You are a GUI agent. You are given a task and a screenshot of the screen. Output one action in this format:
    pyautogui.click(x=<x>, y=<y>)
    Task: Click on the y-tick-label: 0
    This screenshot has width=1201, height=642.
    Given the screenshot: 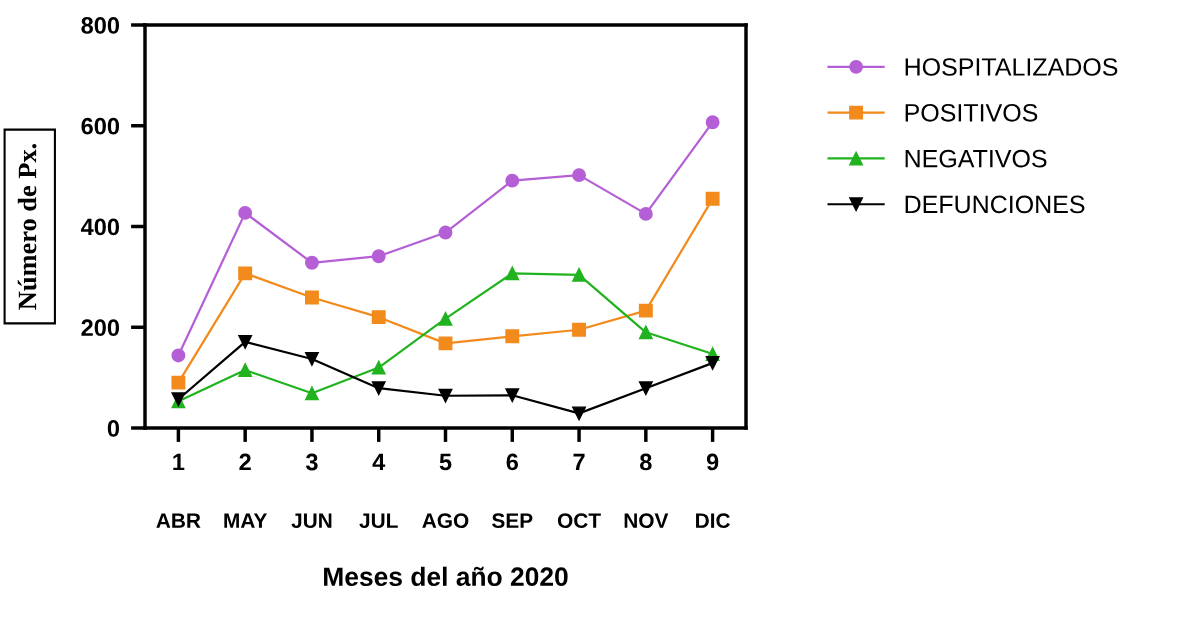 What is the action you would take?
    pyautogui.click(x=113, y=428)
    